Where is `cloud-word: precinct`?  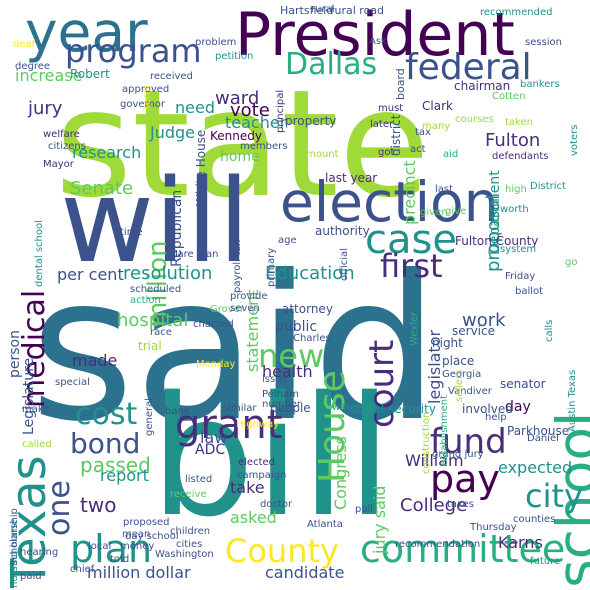 cloud-word: precinct is located at coordinates (409, 192).